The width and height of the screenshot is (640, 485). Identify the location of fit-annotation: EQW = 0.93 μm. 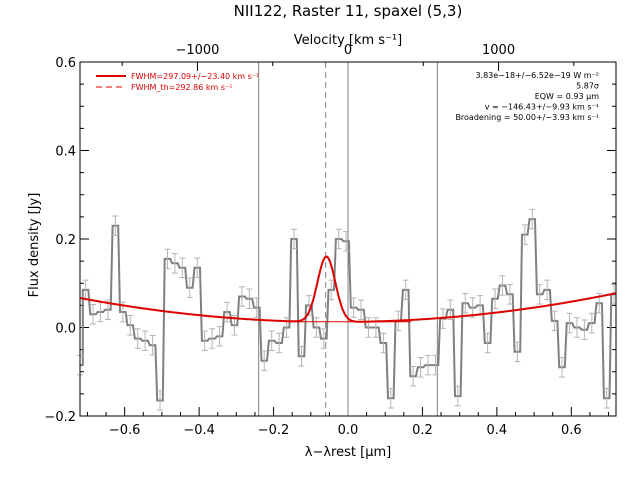
(567, 96).